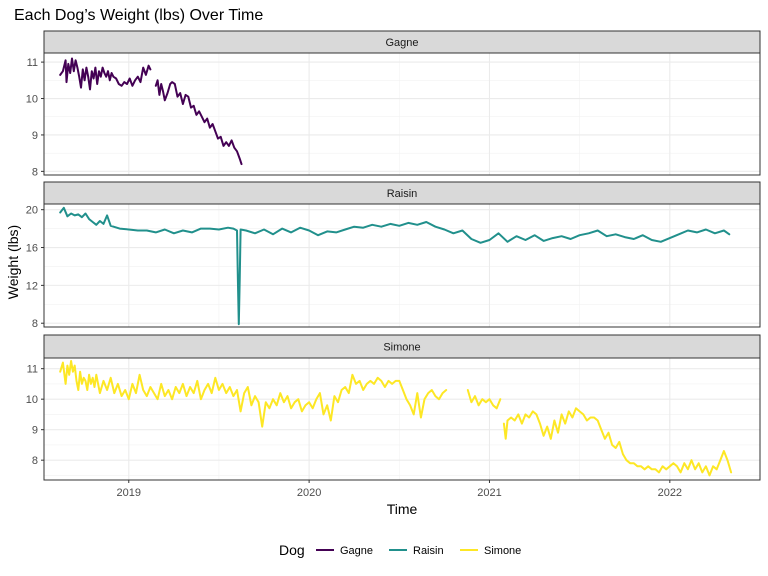  Describe the element at coordinates (502, 551) in the screenshot. I see `legend-label-simone: Simone` at that location.